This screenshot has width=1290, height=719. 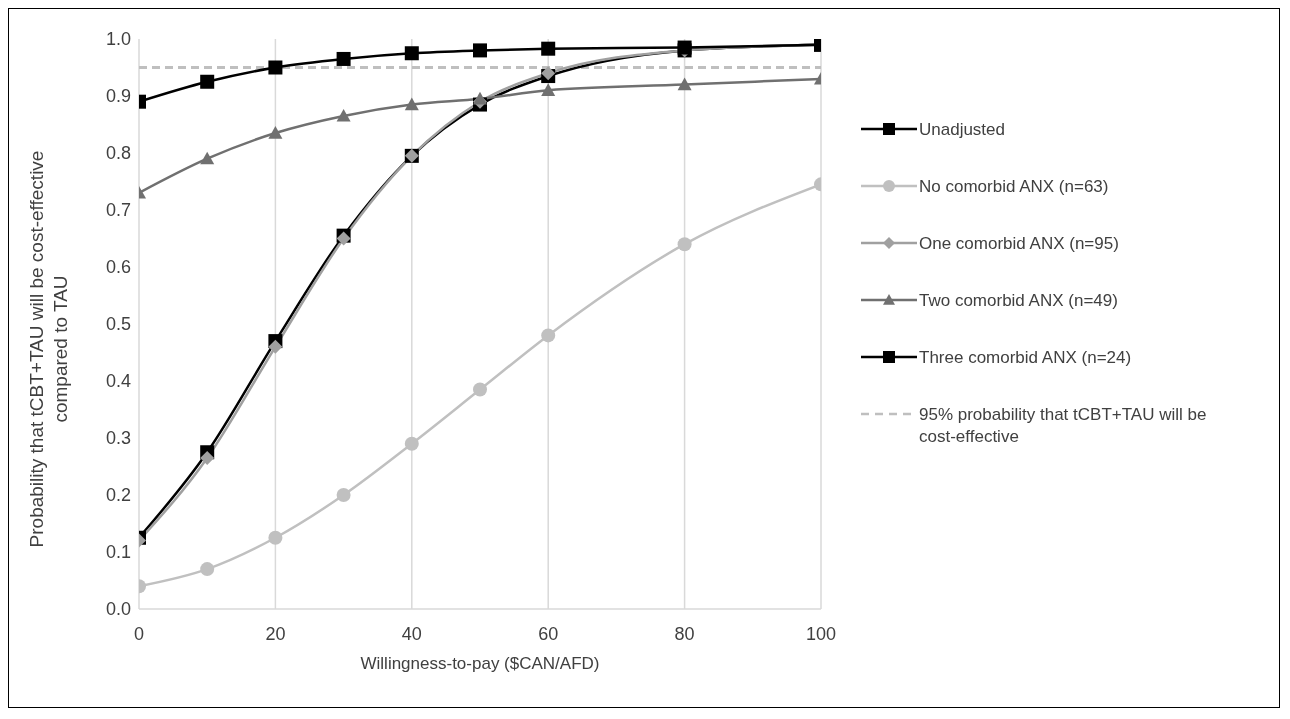 I want to click on legend-label: Two comorbid ANX (n=49), so click(x=1019, y=301).